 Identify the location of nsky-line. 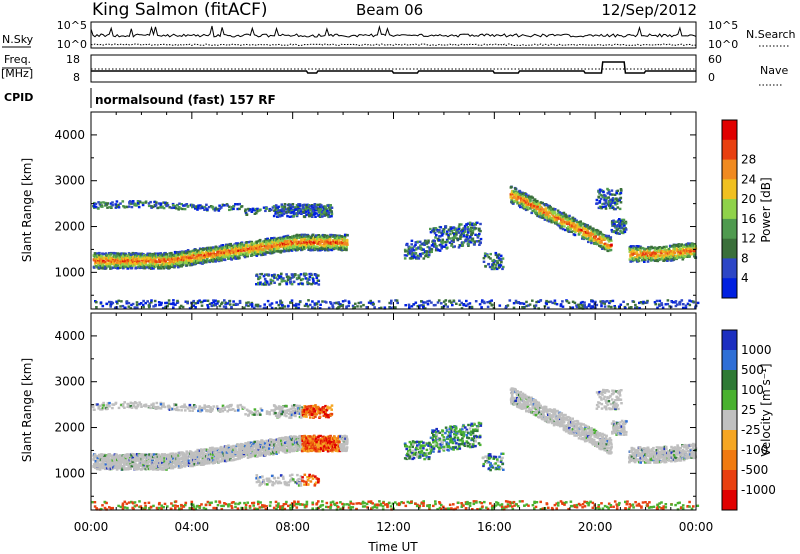
(393, 31).